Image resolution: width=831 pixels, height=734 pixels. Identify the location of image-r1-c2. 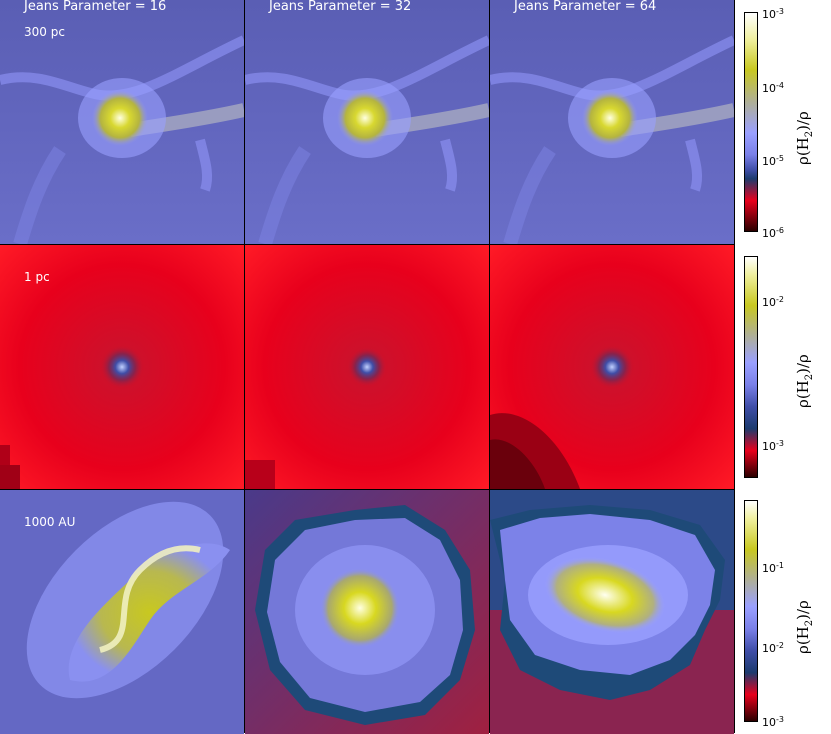
(367, 122).